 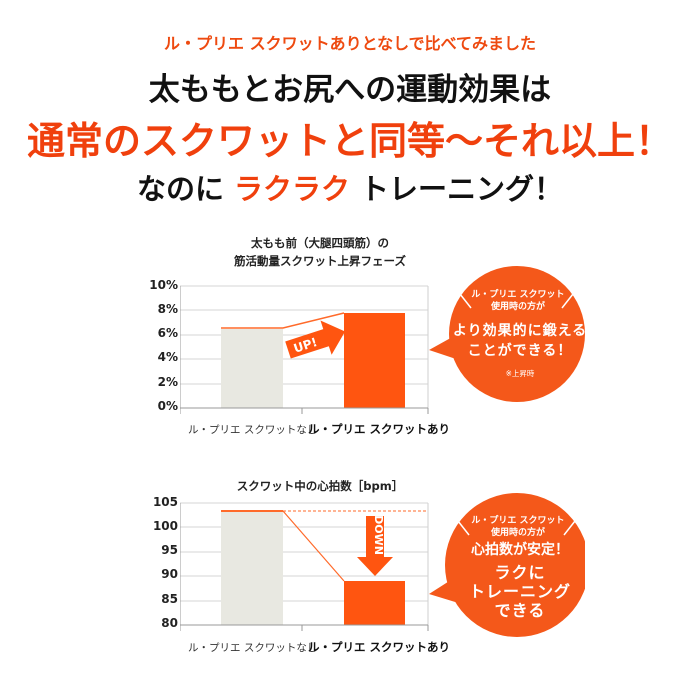 I want to click on chart1-plot: UP!, so click(x=304, y=349).